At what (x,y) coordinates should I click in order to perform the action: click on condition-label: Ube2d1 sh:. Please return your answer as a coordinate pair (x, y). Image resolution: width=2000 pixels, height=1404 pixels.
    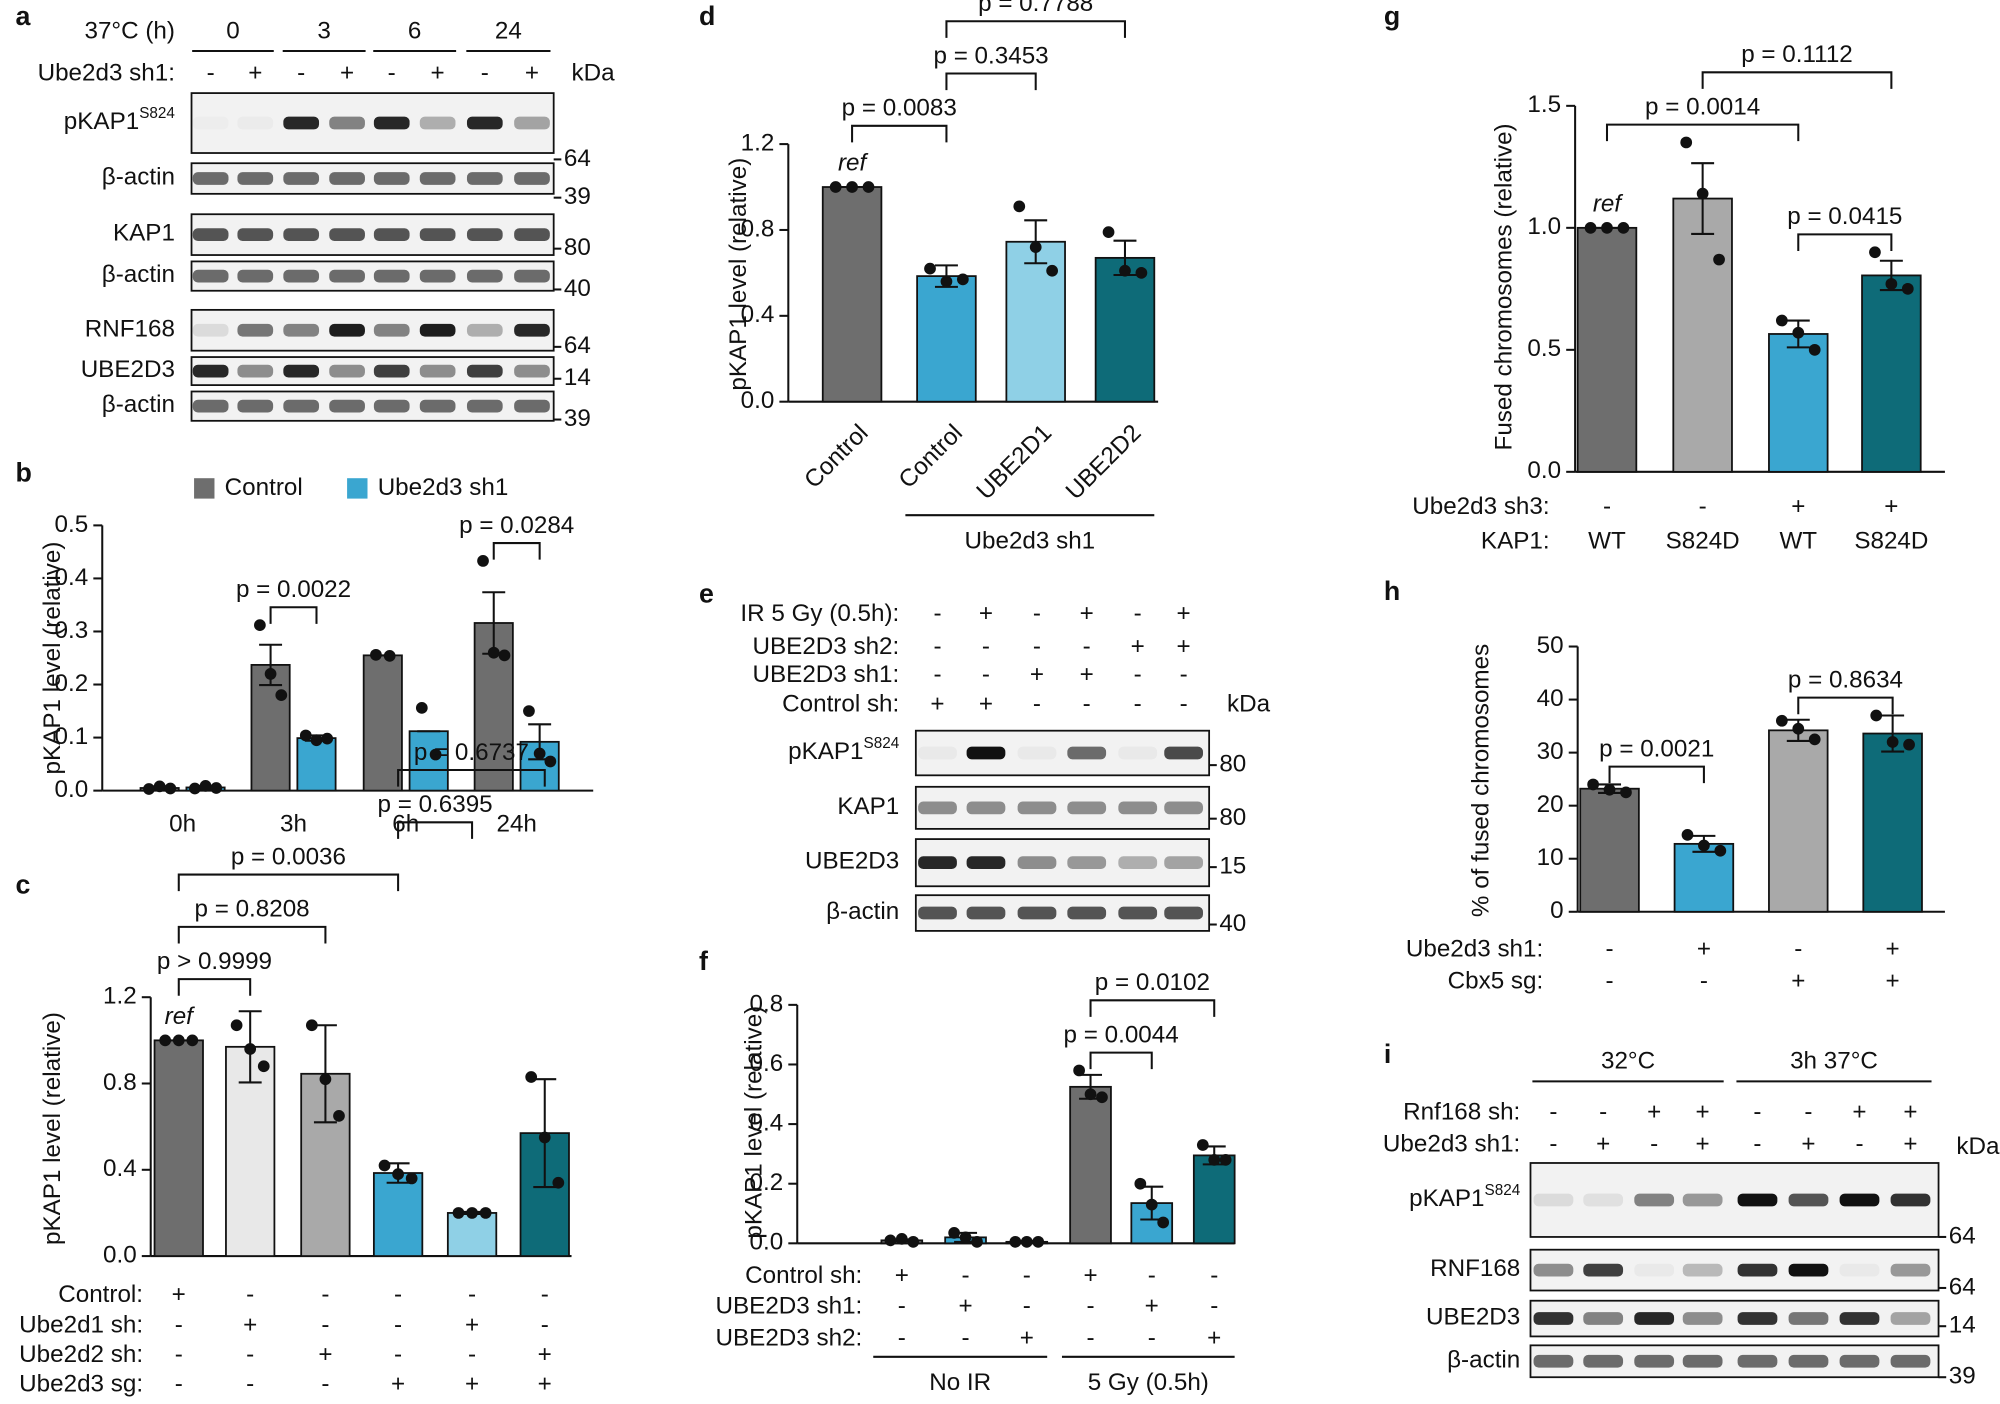
    Looking at the image, I should click on (81, 1325).